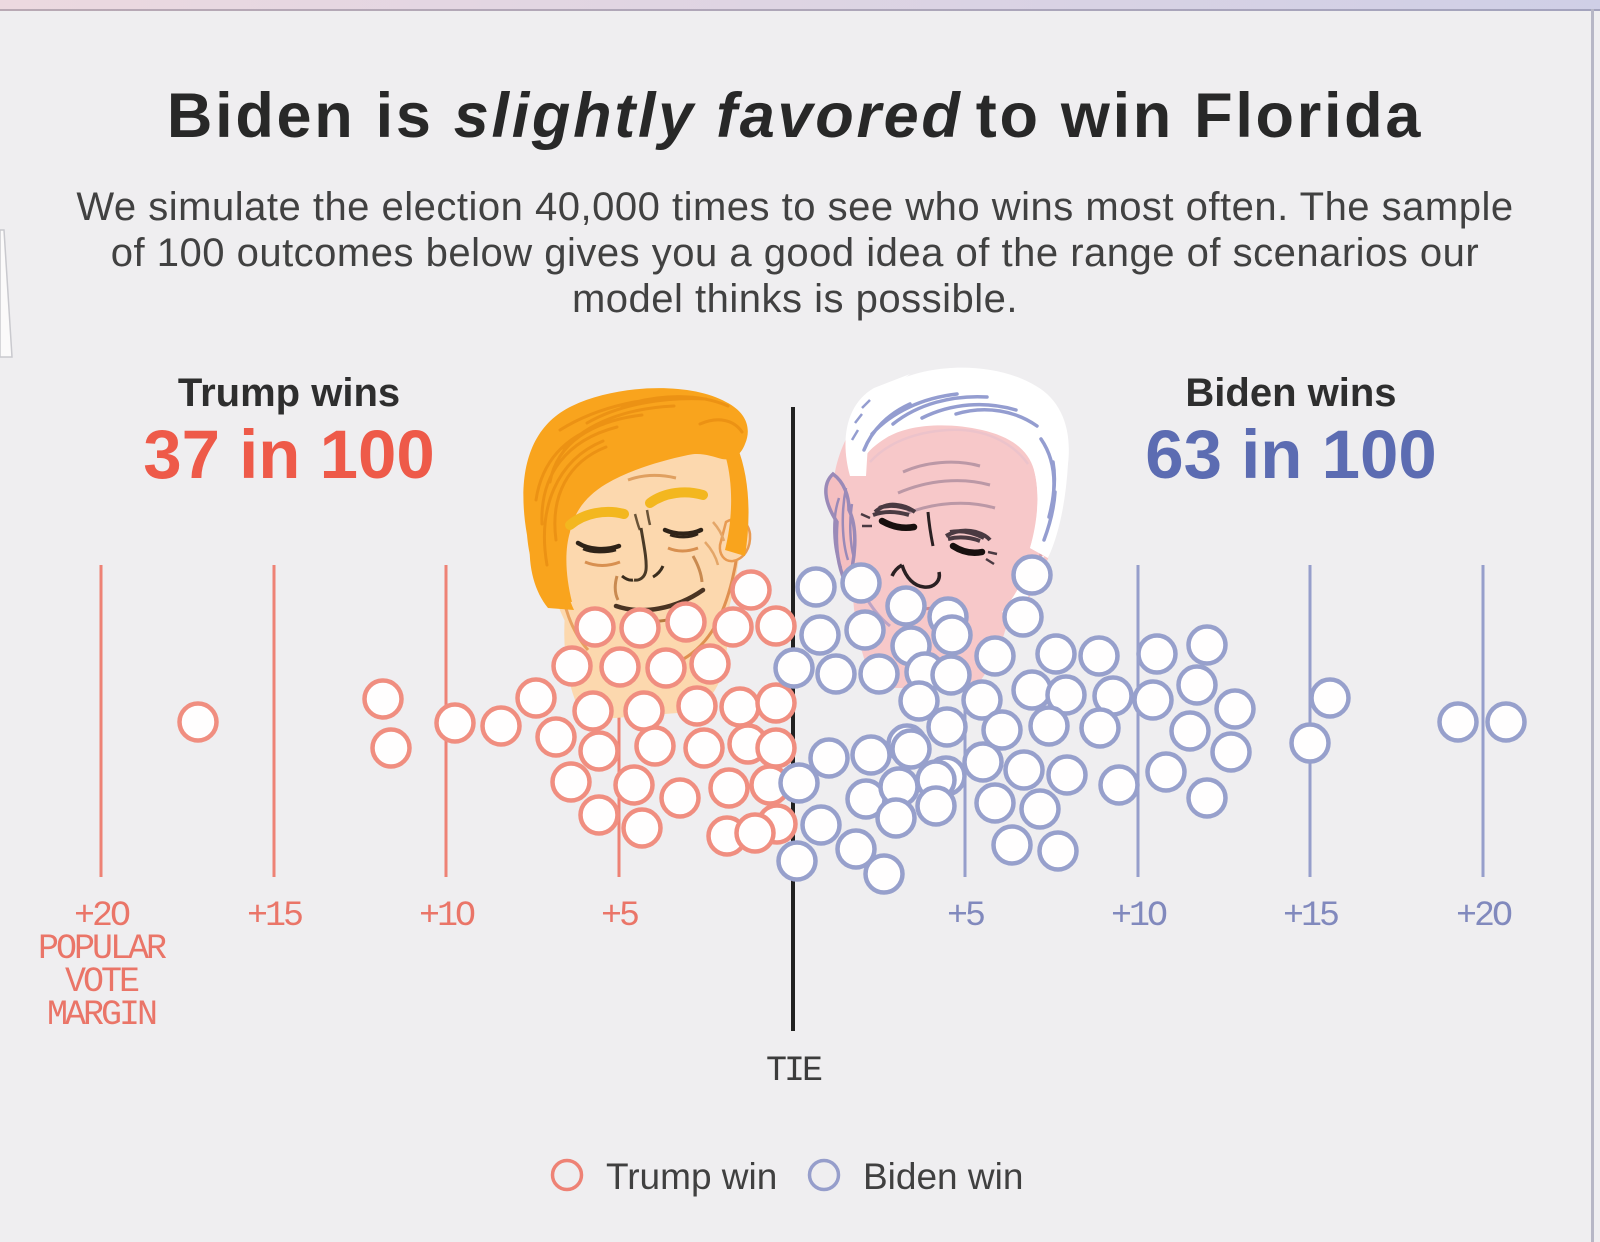  I want to click on svg-text: POPULAR, so click(102, 949).